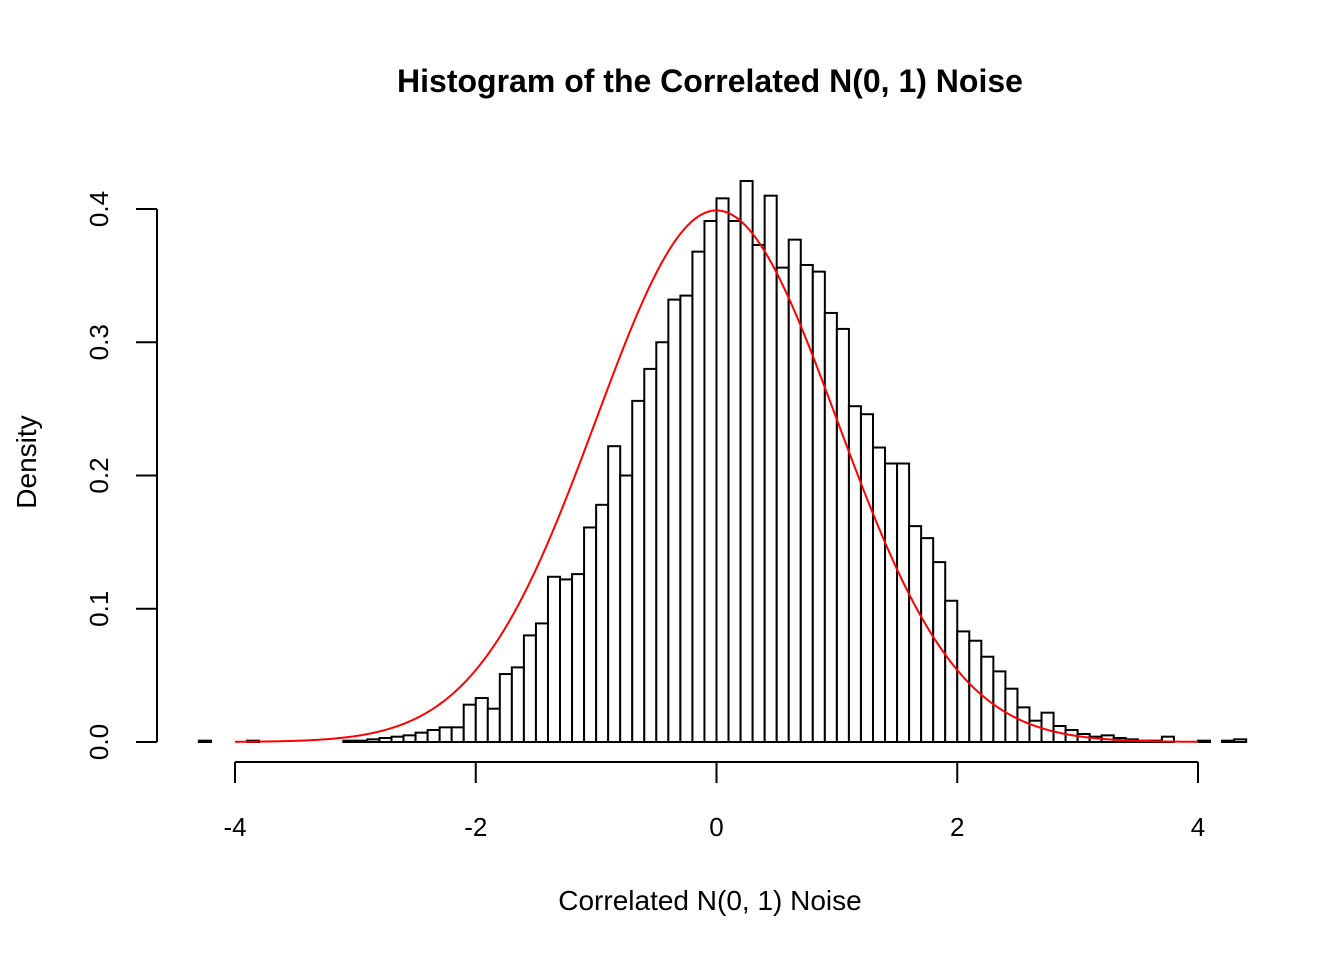 This screenshot has height=960, width=1344. What do you see at coordinates (709, 900) in the screenshot?
I see `x-axis-label: Correlated N(0, 1) Noise` at bounding box center [709, 900].